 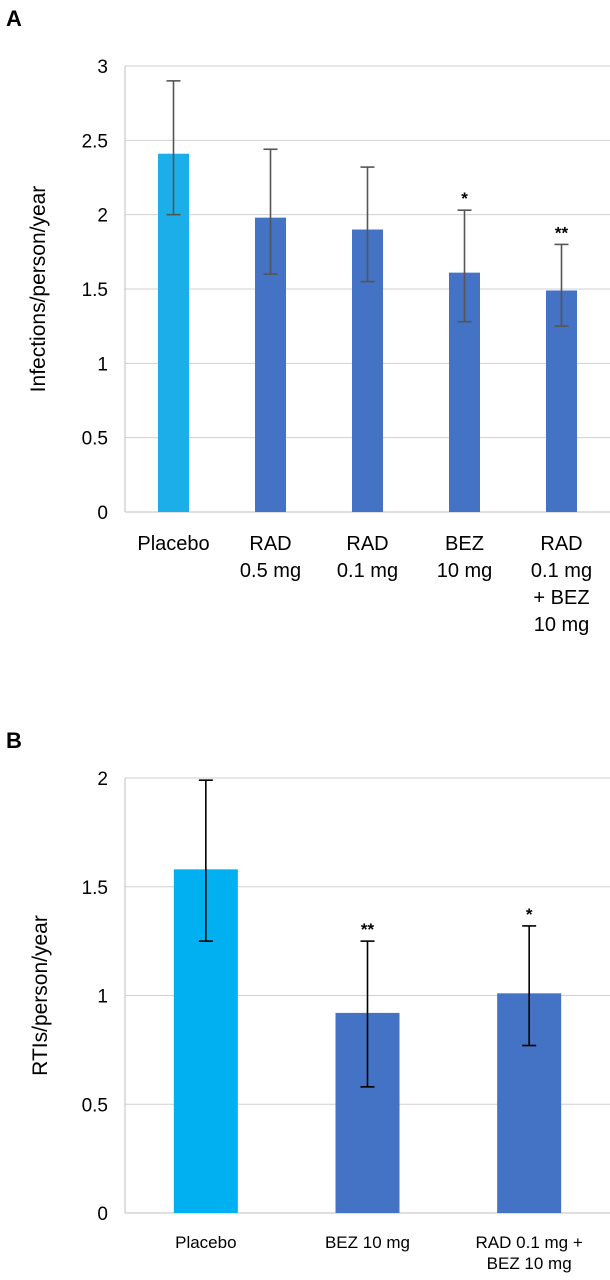 What do you see at coordinates (529, 1242) in the screenshot?
I see `b-category-label: RAD 0.1 mg +` at bounding box center [529, 1242].